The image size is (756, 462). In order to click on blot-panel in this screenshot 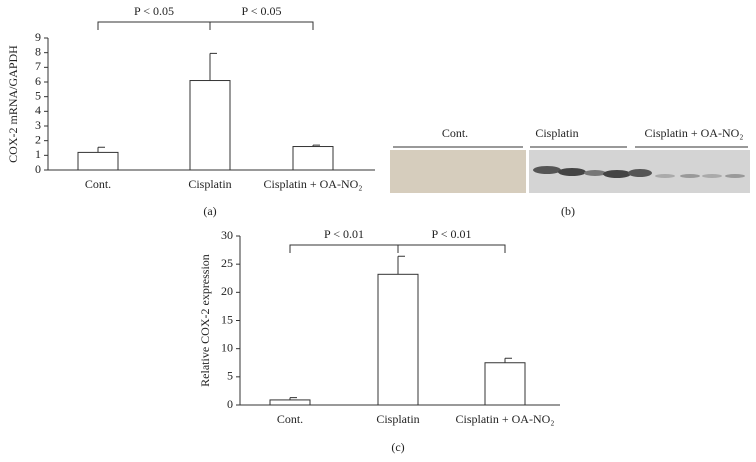, I will do `click(458, 171)`.